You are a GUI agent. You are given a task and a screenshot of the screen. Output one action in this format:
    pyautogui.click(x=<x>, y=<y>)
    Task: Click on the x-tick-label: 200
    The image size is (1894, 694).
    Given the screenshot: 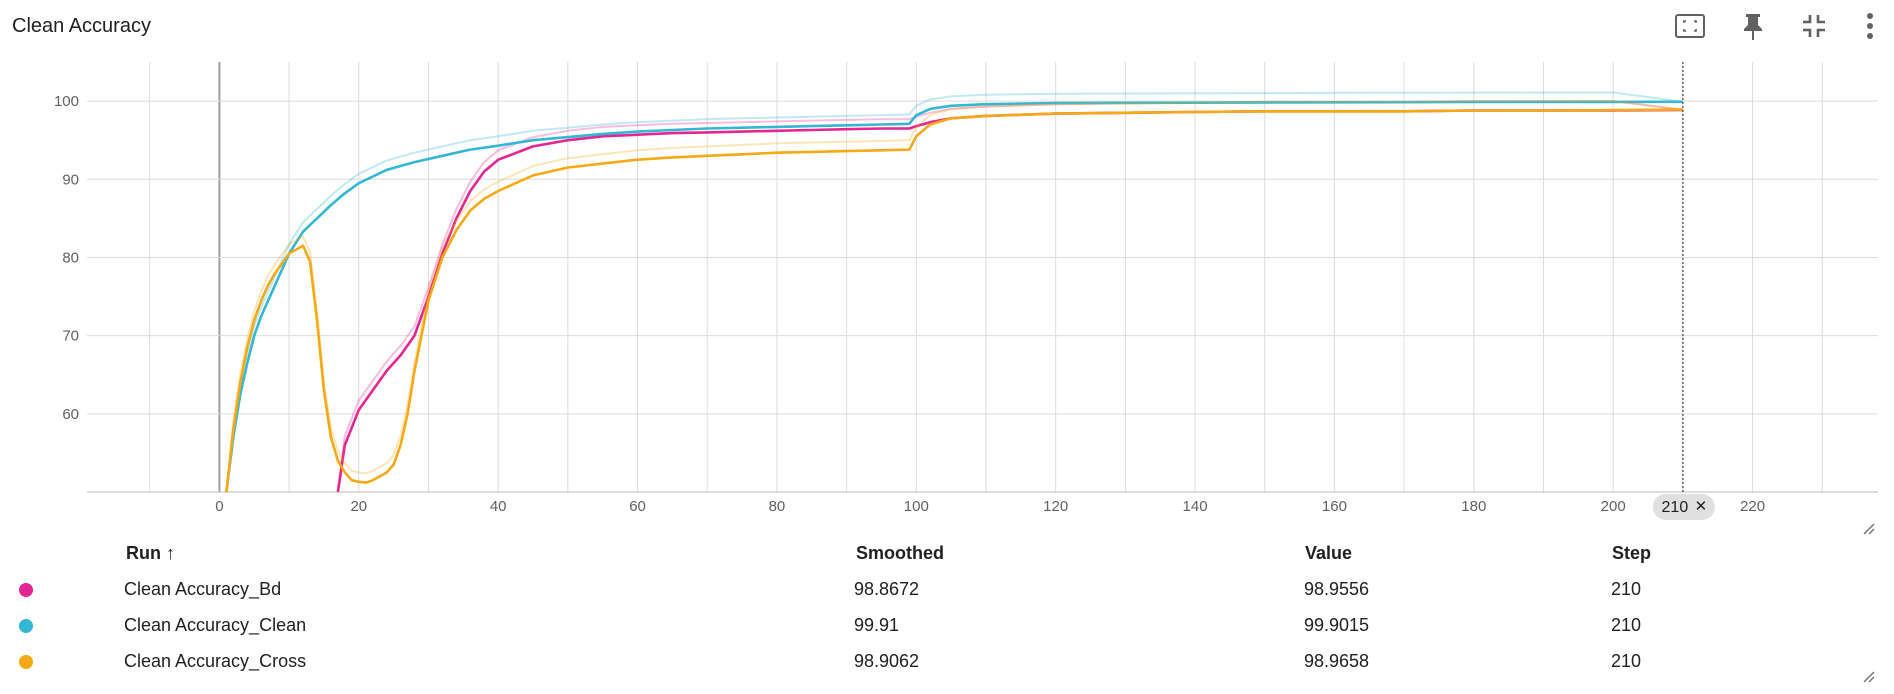 What is the action you would take?
    pyautogui.click(x=1613, y=506)
    